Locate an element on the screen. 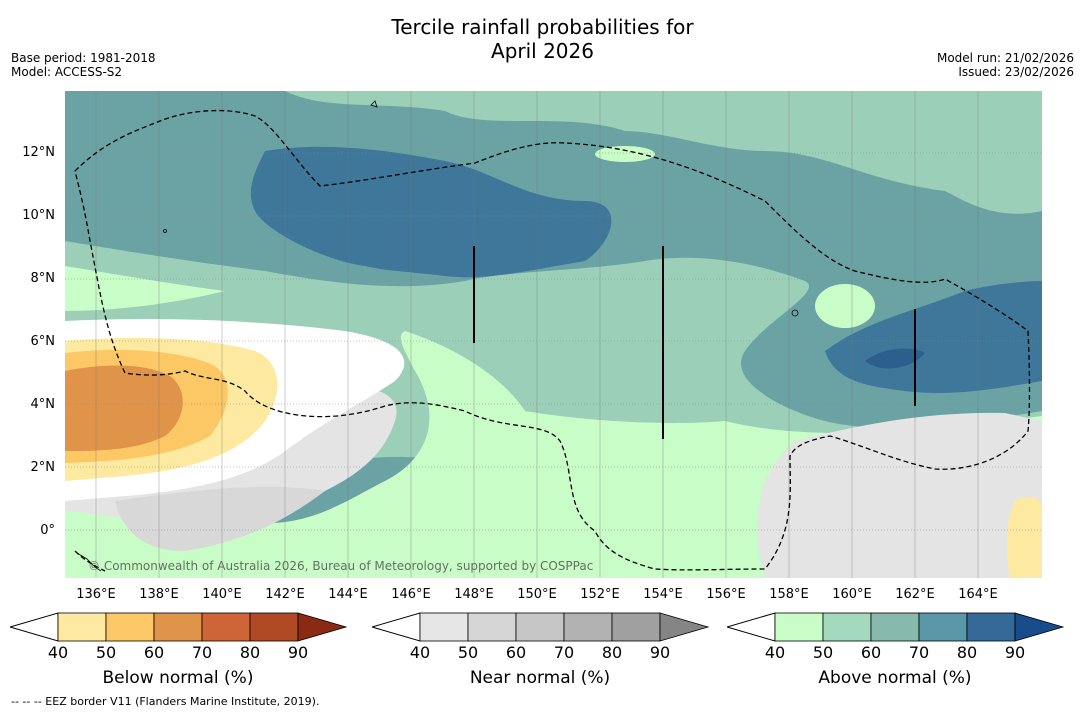 The image size is (1085, 713). lat-label: 4°N is located at coordinates (43, 404).